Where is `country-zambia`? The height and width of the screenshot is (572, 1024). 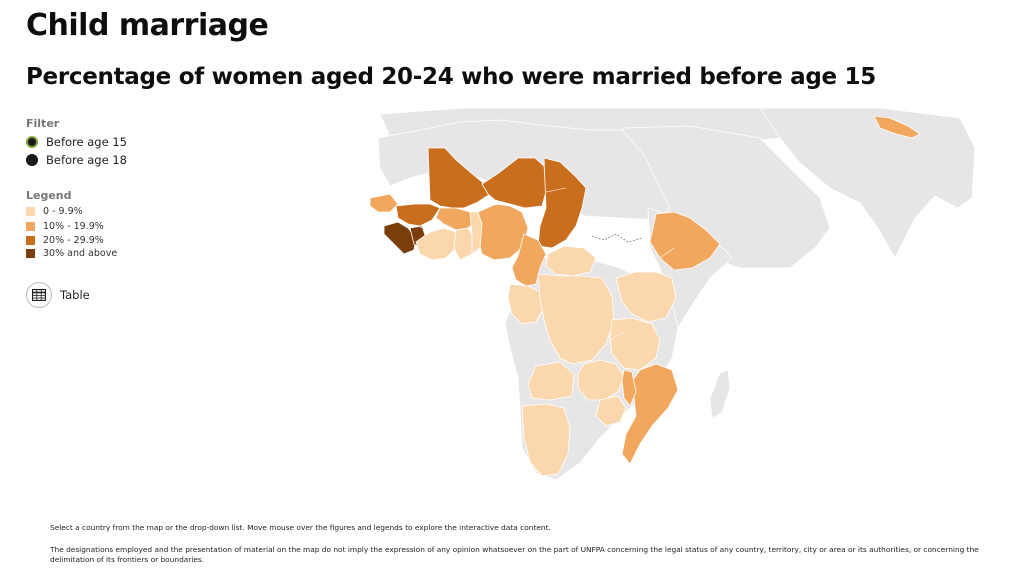
country-zambia is located at coordinates (601, 380).